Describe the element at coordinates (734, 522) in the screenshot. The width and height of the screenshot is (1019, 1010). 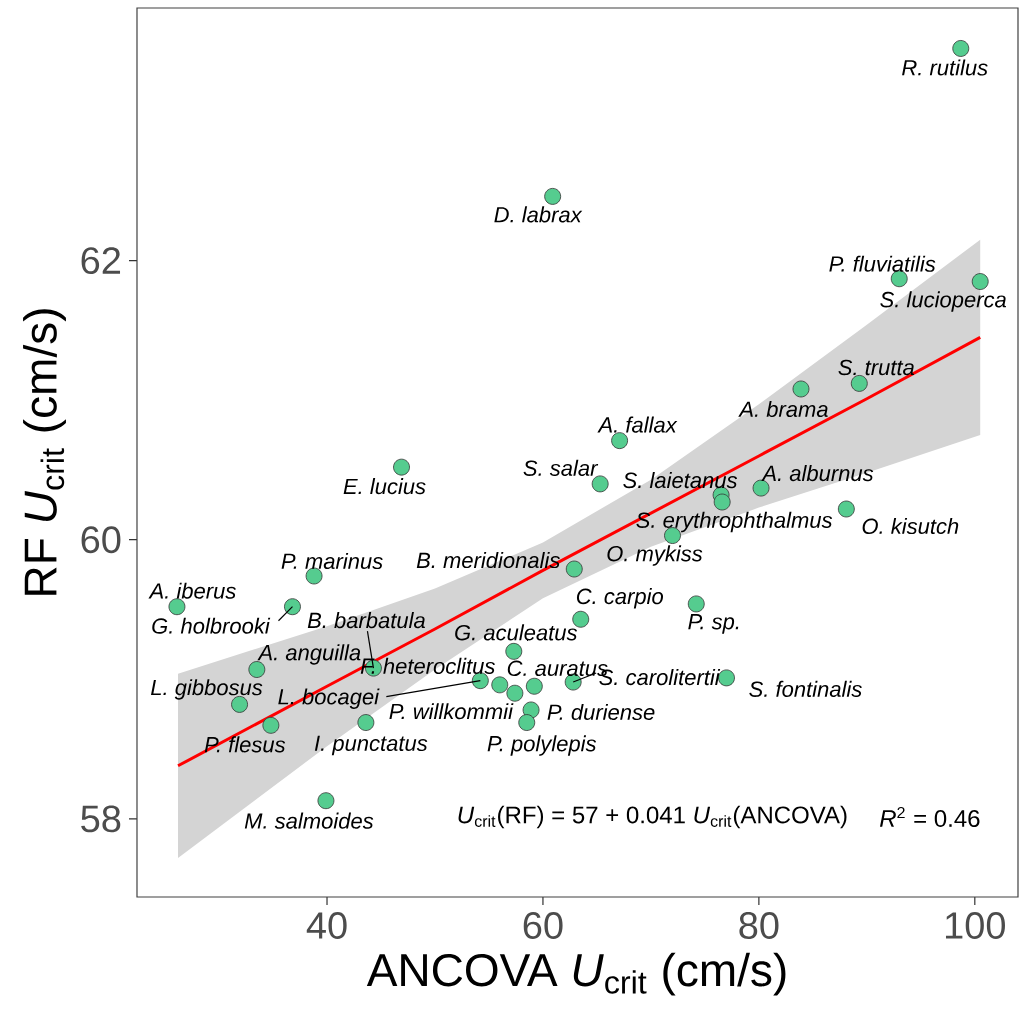
I see `annotation: S. erythrophthalmus` at that location.